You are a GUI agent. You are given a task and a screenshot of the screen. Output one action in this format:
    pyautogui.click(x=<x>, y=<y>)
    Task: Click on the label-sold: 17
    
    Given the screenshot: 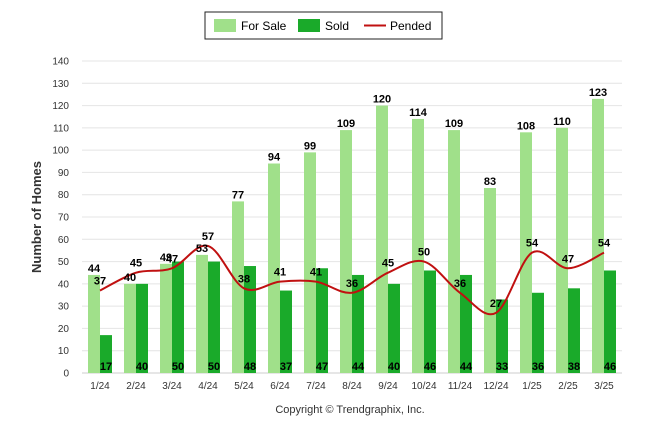 What is the action you would take?
    pyautogui.click(x=106, y=367)
    